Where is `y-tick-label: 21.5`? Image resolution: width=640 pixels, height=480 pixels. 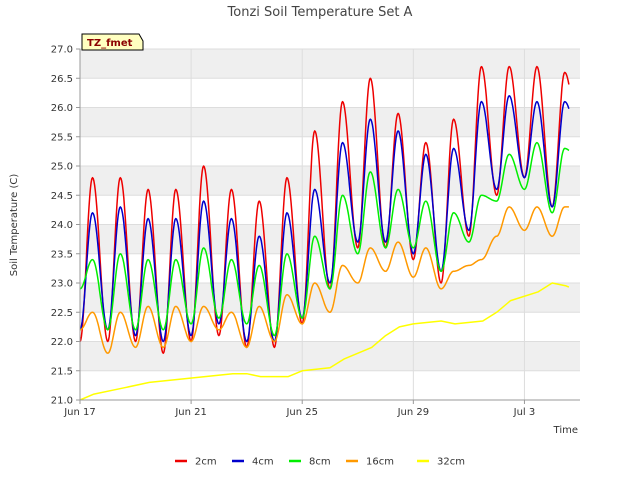
y-tick-label: 21.5 is located at coordinates (62, 371).